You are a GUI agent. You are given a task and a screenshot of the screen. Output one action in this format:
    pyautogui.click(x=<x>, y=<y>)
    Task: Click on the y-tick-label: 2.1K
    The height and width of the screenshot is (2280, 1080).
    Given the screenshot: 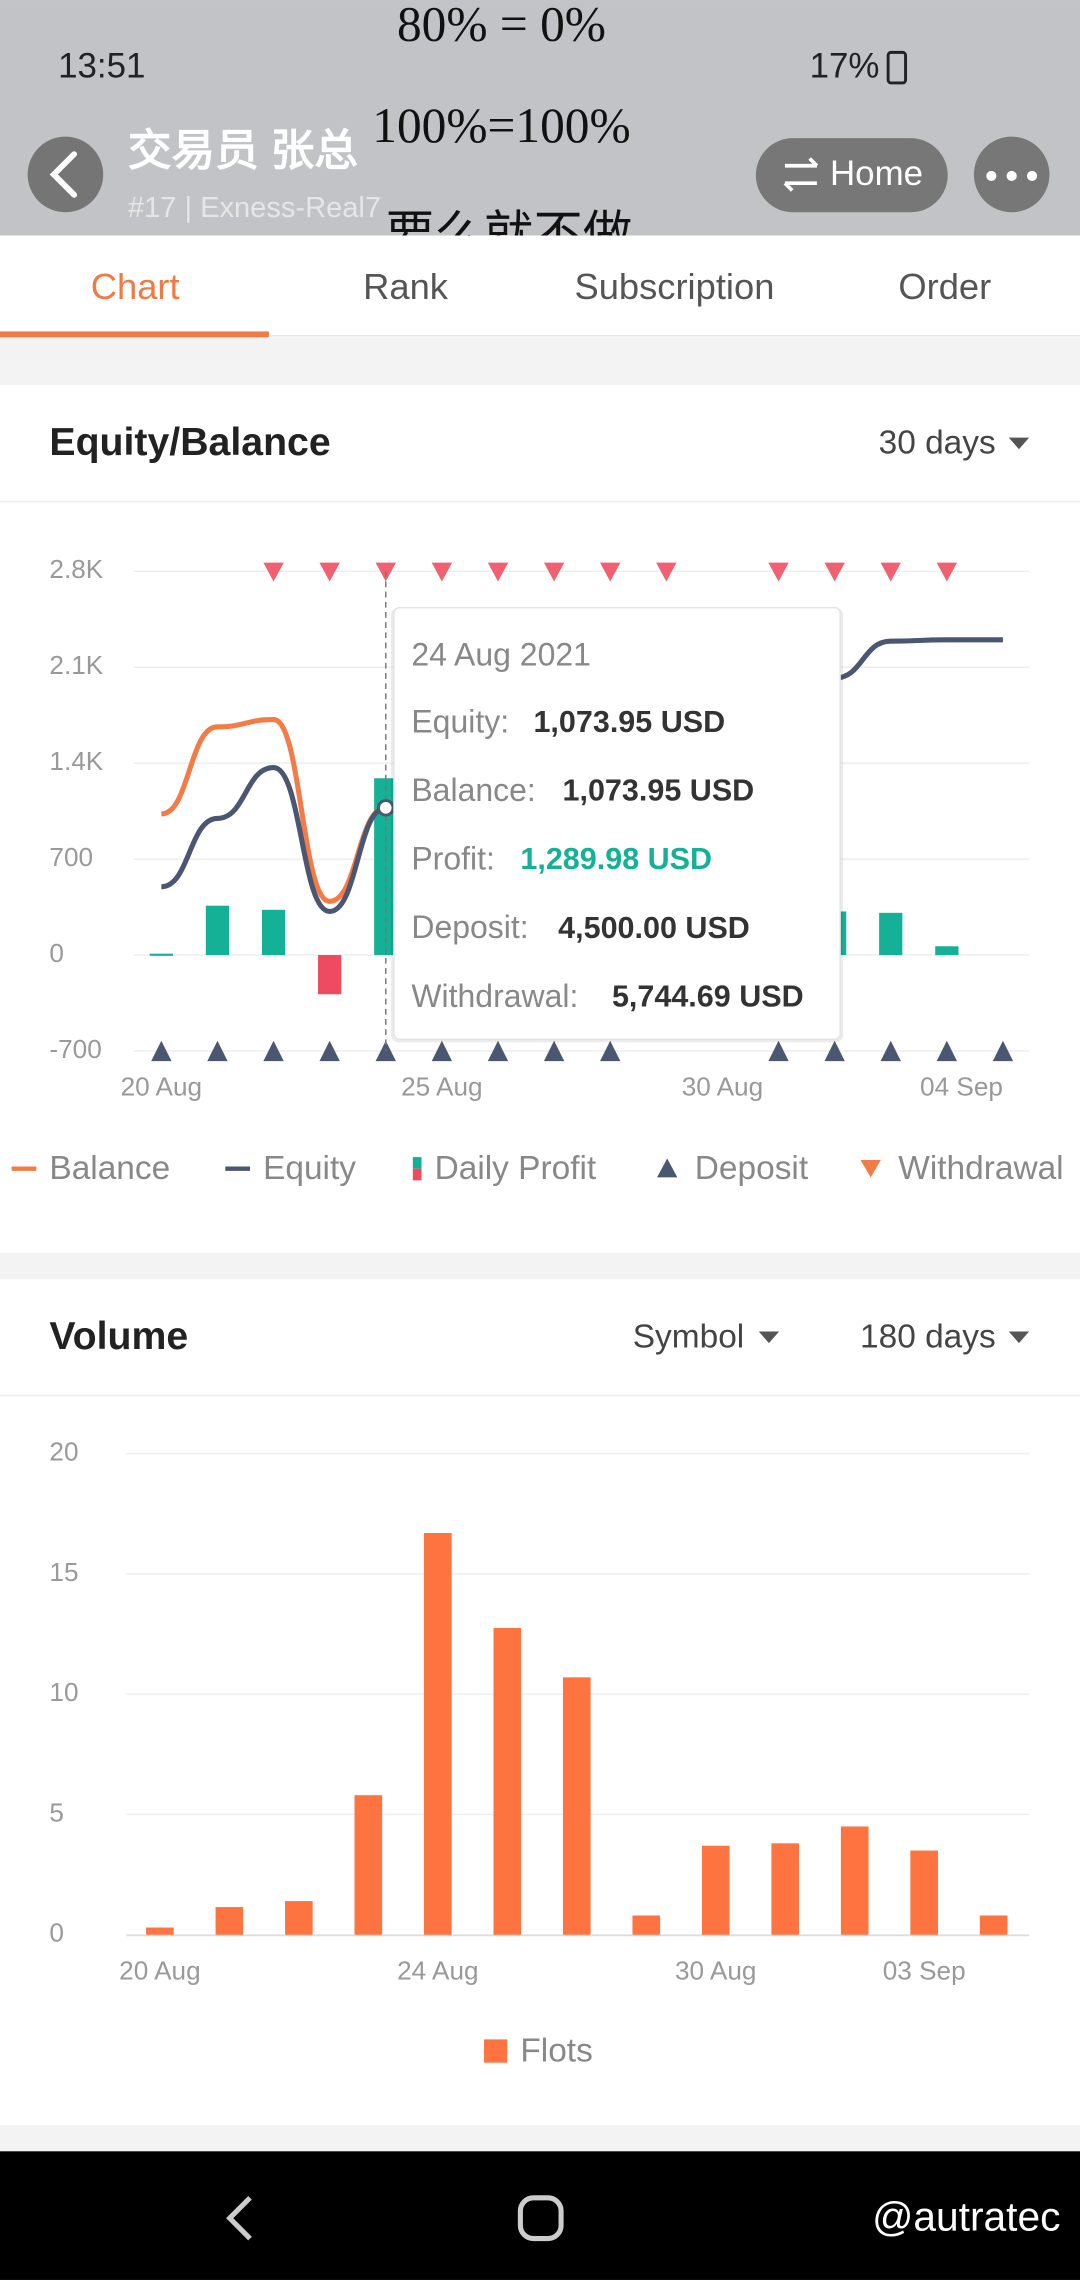 What is the action you would take?
    pyautogui.click(x=76, y=665)
    